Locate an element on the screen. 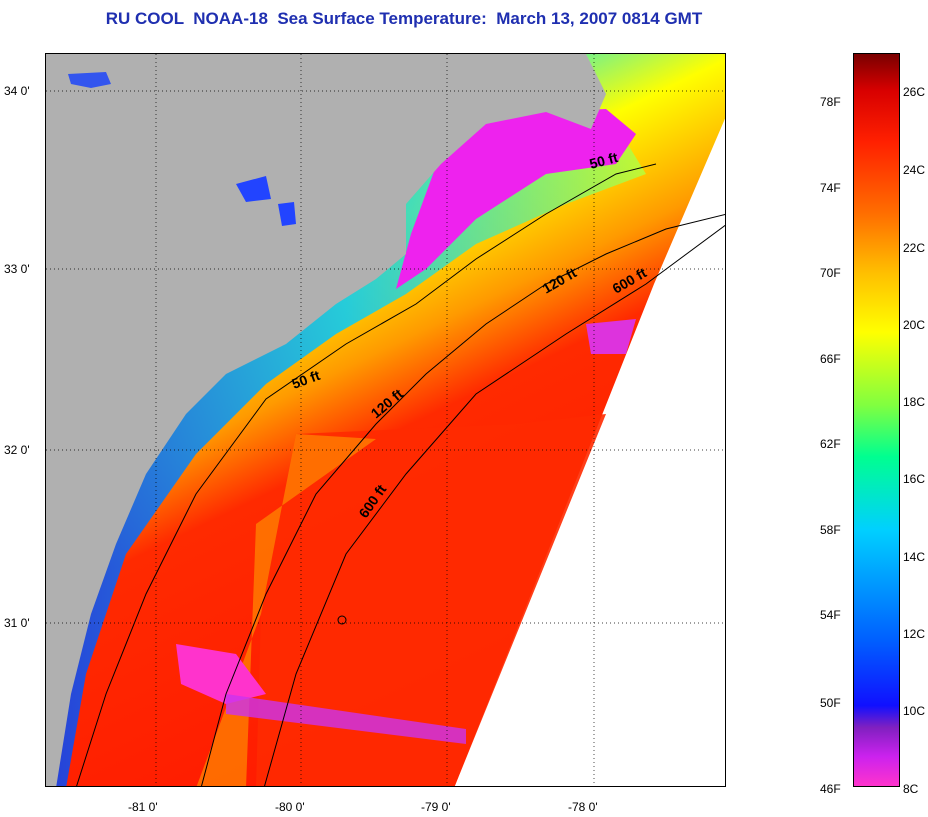 The image size is (928, 817). lon-label: -79 0' is located at coordinates (436, 807).